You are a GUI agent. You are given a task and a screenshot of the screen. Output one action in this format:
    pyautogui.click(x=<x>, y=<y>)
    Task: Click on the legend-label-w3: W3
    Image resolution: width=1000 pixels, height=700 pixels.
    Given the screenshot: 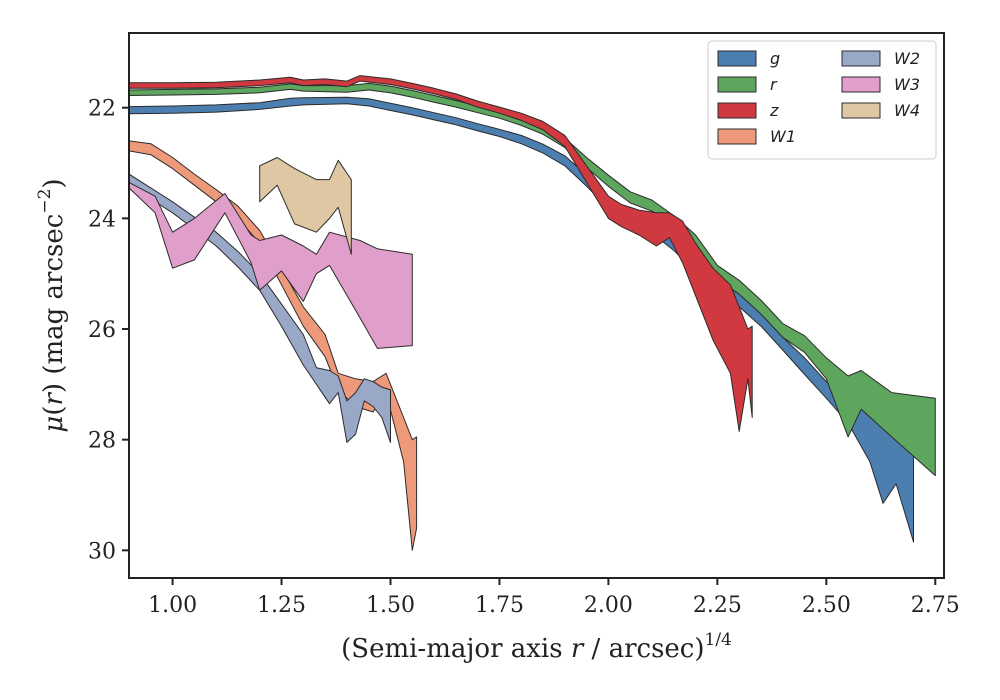 What is the action you would take?
    pyautogui.click(x=907, y=84)
    